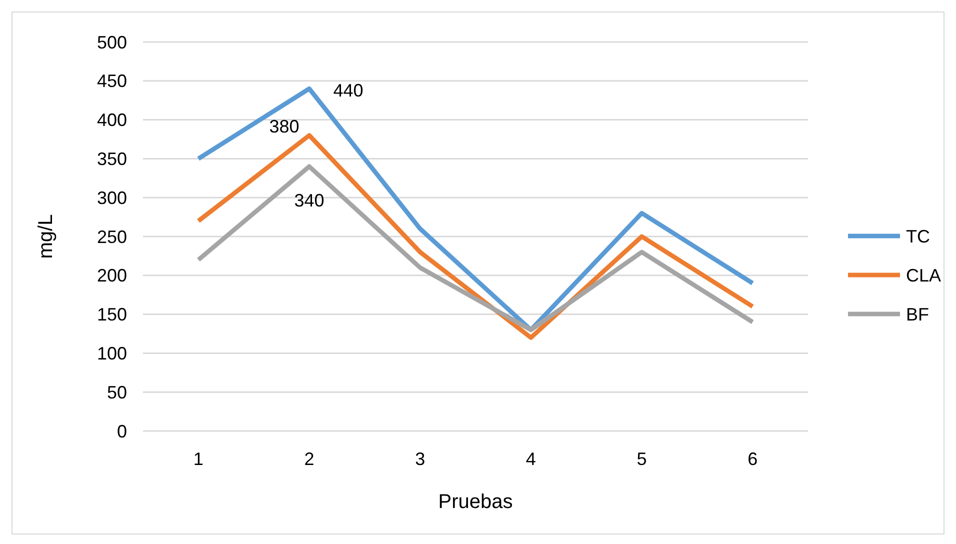 This screenshot has height=544, width=956. Describe the element at coordinates (348, 90) in the screenshot. I see `data-label: 440` at that location.